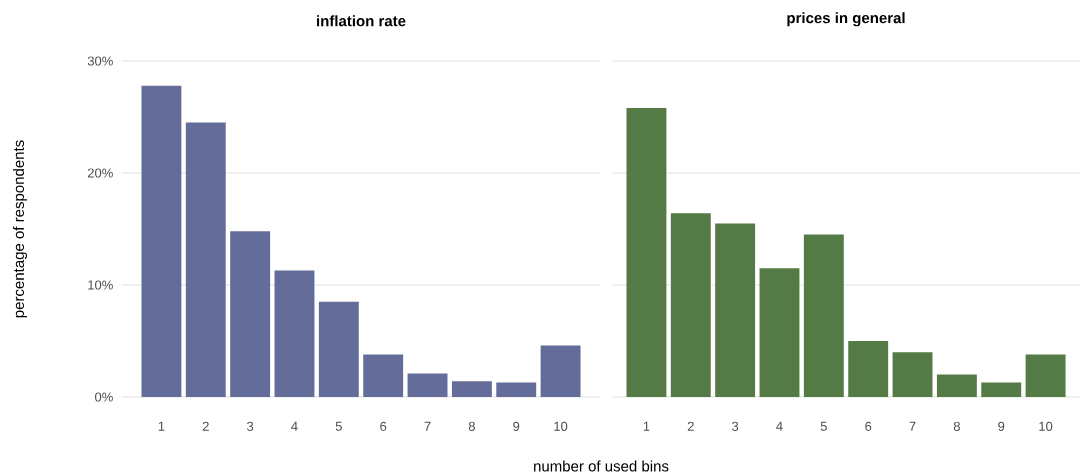 The image size is (1085, 476). Describe the element at coordinates (361, 21) in the screenshot. I see `chart-title: inflation rate` at that location.